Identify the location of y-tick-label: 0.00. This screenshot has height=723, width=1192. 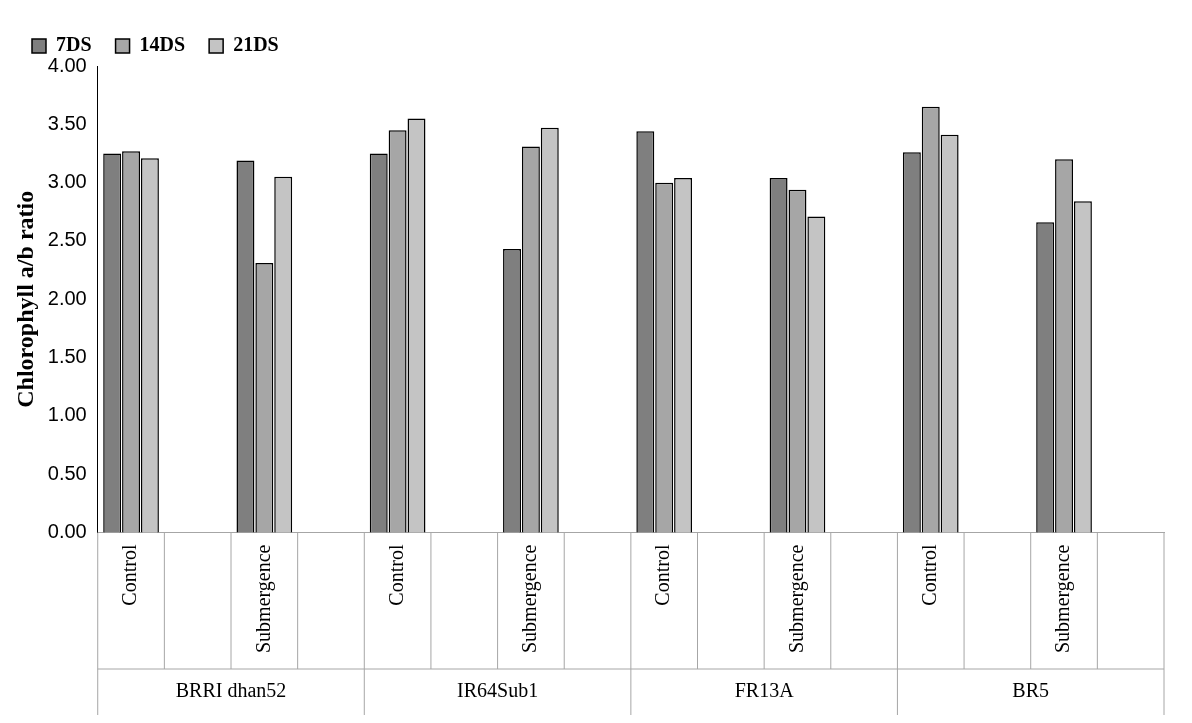
(67, 531).